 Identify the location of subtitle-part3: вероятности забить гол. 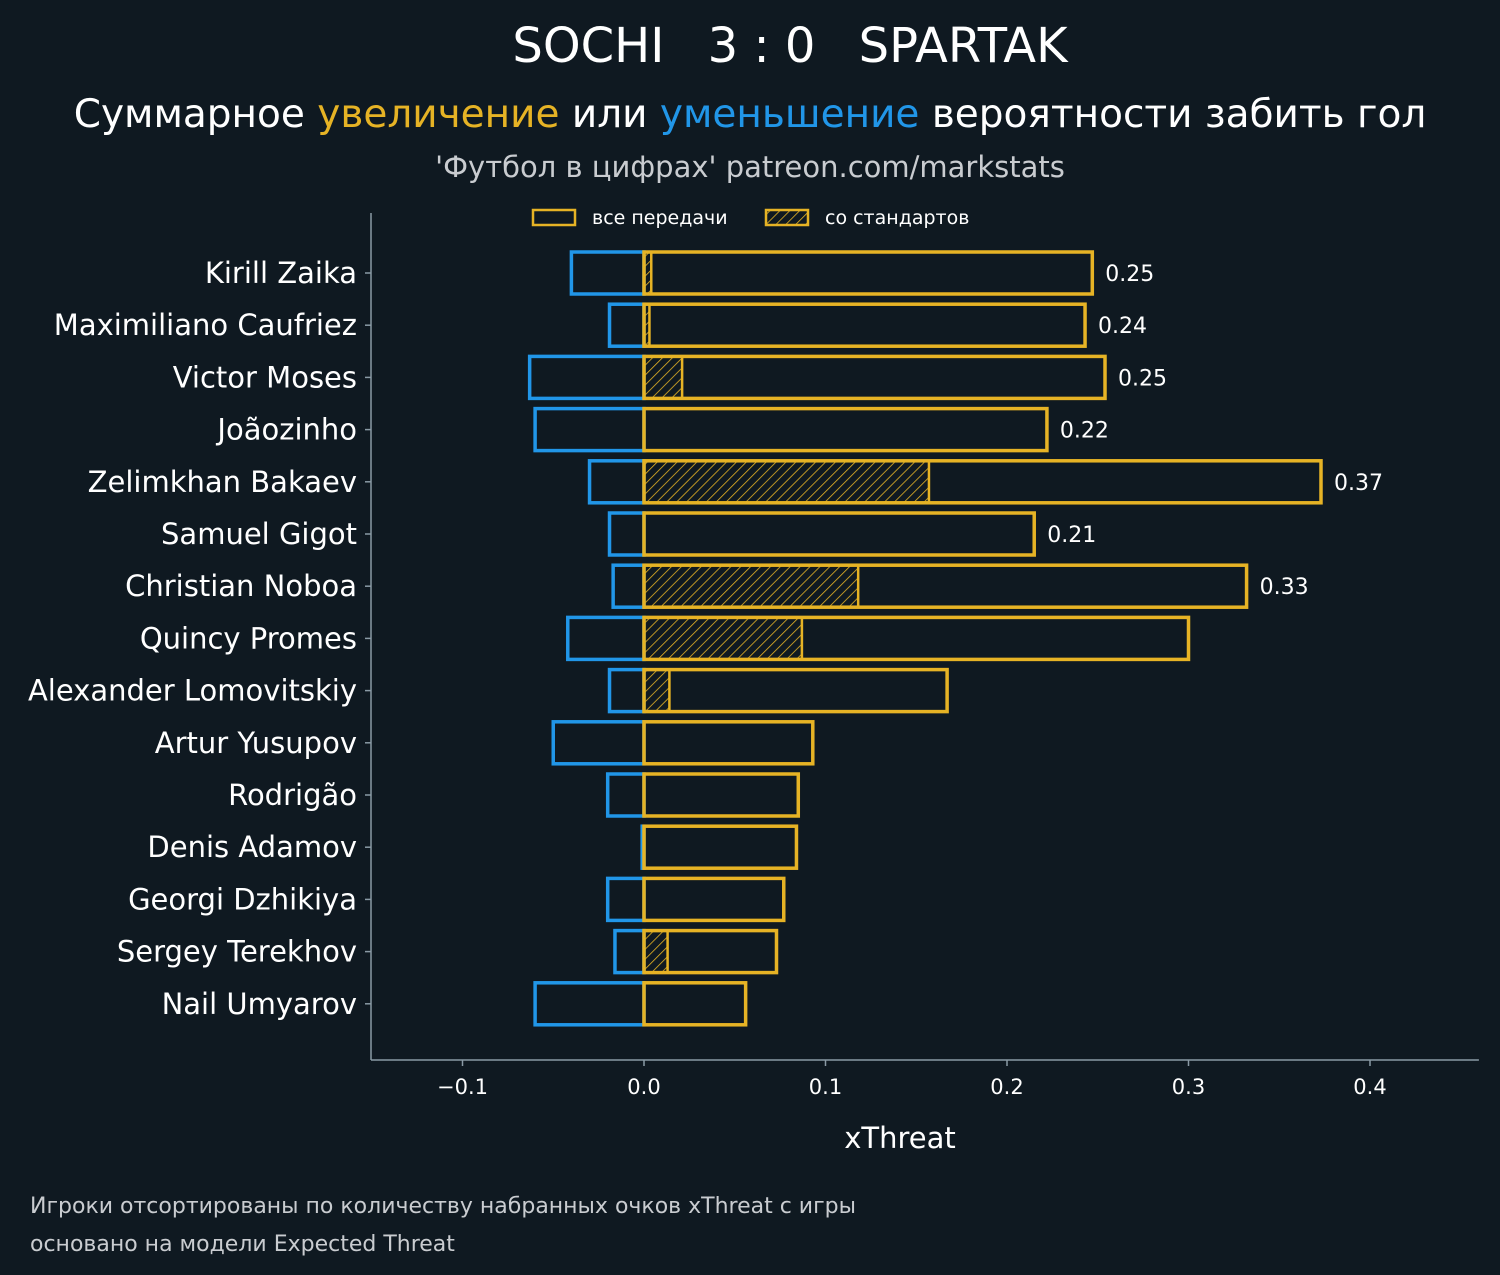
(1173, 114).